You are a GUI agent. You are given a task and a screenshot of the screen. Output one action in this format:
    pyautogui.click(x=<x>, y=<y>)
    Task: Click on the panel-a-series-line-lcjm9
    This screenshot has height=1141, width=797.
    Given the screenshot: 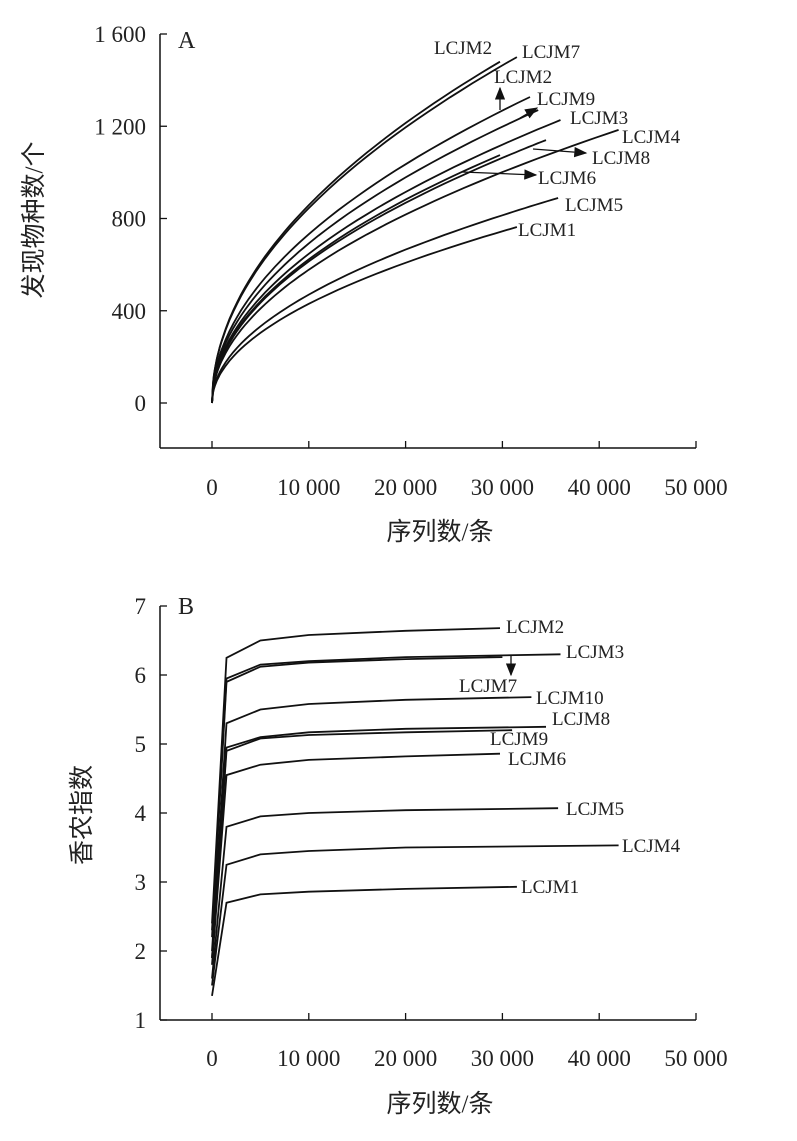 What is the action you would take?
    pyautogui.click(x=375, y=256)
    